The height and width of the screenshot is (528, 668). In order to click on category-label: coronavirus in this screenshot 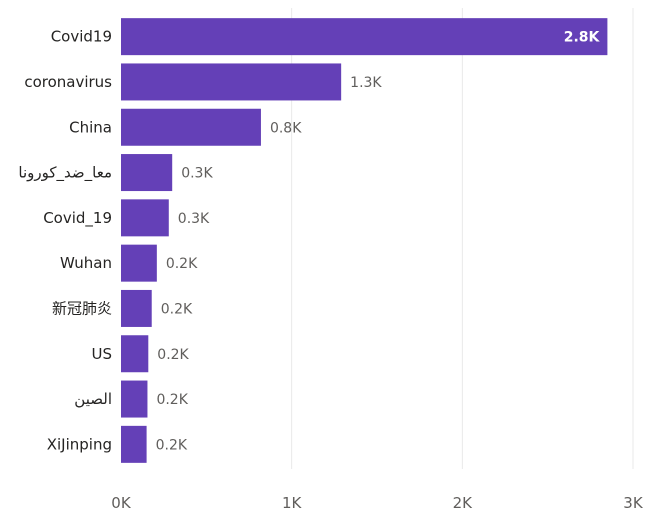, I will do `click(68, 82)`.